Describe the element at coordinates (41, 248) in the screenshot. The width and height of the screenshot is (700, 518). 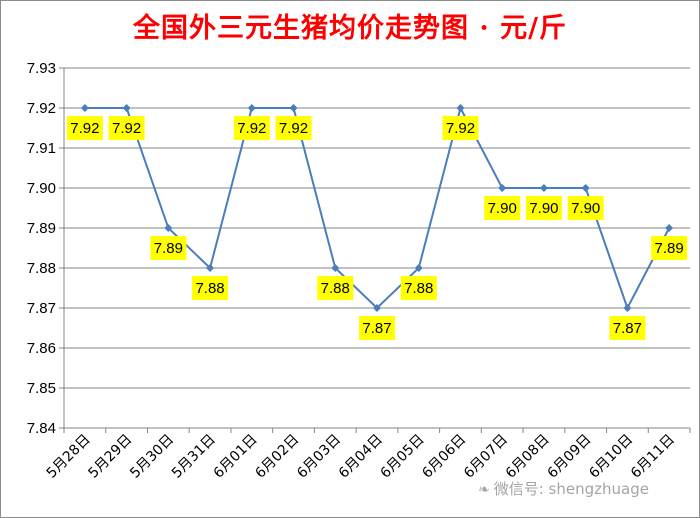
I see `y-tick-labels: 7.84 7.85 7.86 7.87 7.88 7.89 7.90 7.91 7.92 7.93` at that location.